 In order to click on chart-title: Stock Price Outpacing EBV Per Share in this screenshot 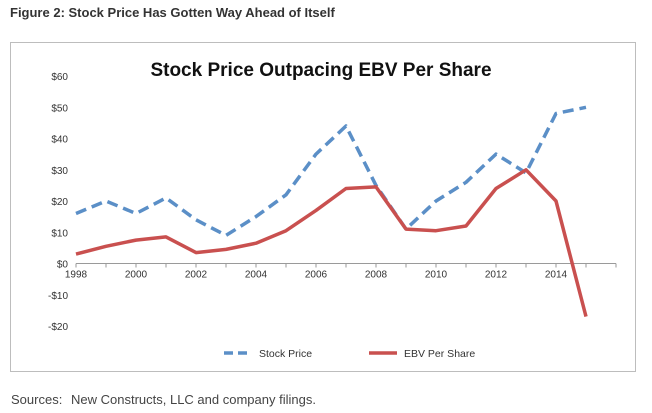, I will do `click(320, 70)`.